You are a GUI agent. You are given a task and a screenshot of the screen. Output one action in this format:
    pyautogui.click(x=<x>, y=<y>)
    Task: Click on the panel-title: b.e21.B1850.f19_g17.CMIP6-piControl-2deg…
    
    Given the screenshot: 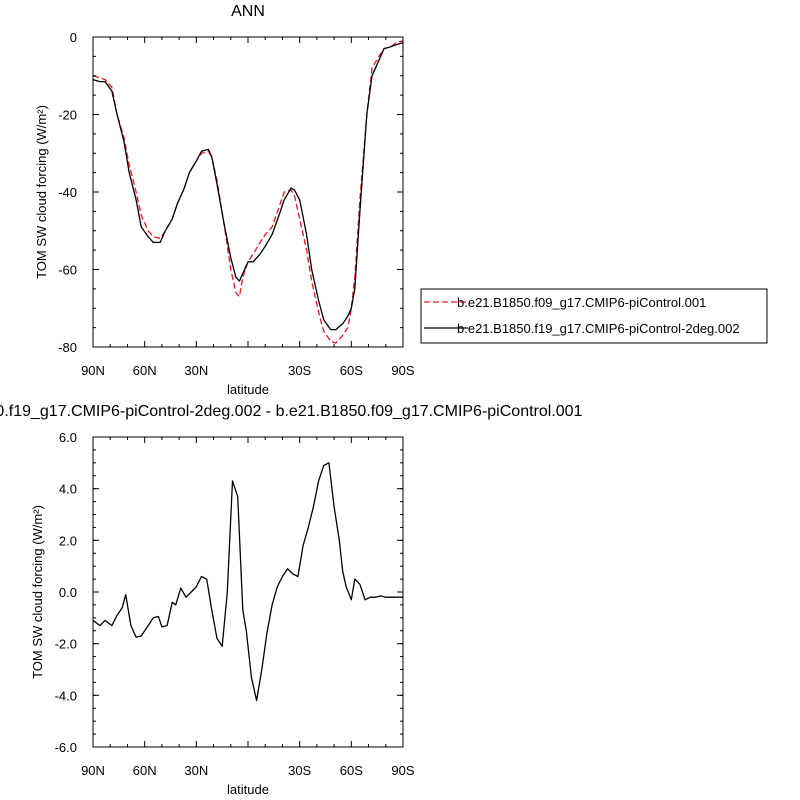 What is the action you would take?
    pyautogui.click(x=291, y=411)
    